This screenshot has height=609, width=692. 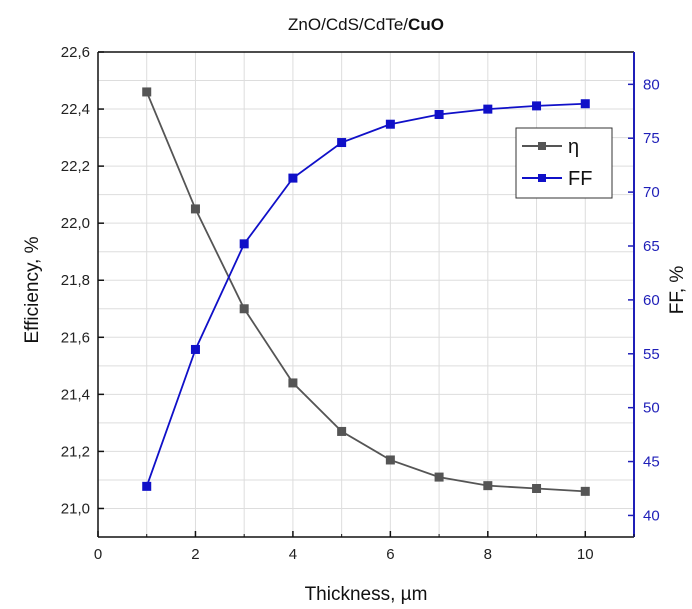 I want to click on y-left-tick-label: 21,0, so click(x=75, y=508).